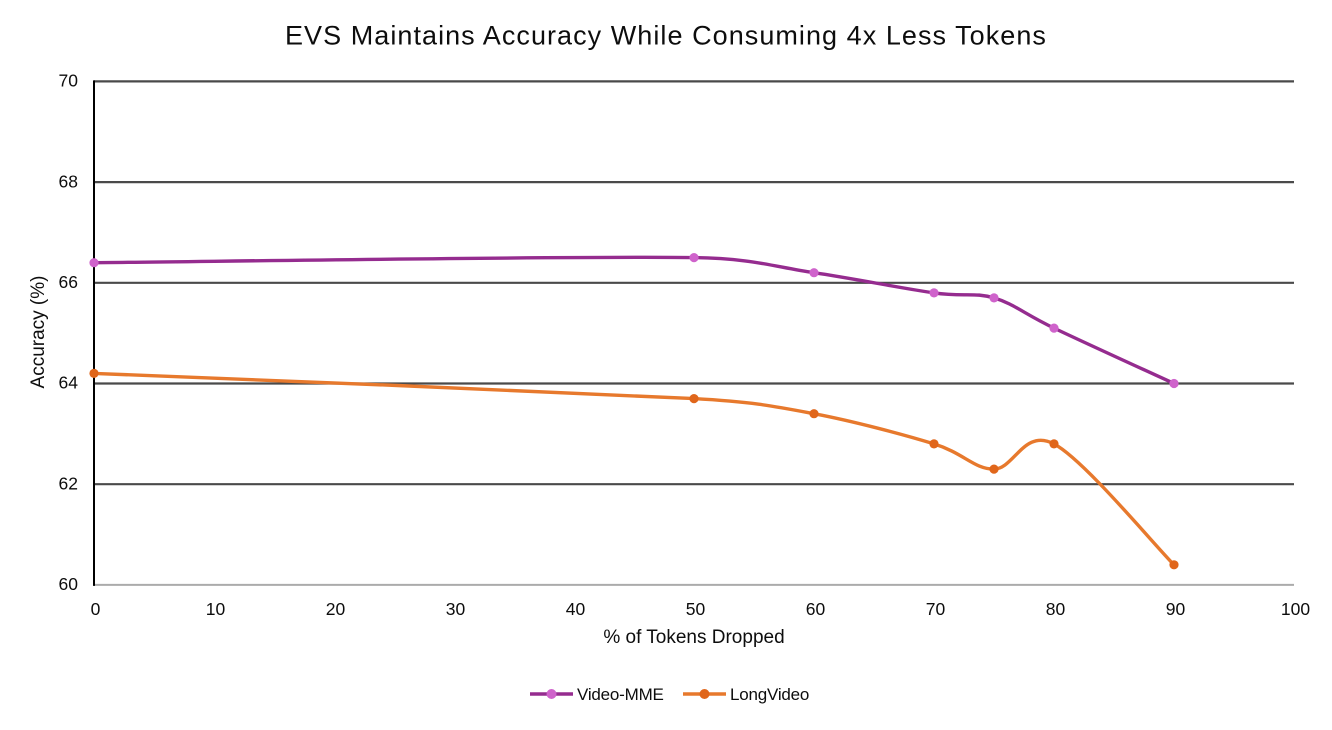  Describe the element at coordinates (96, 609) in the screenshot. I see `svg-text: 0` at that location.